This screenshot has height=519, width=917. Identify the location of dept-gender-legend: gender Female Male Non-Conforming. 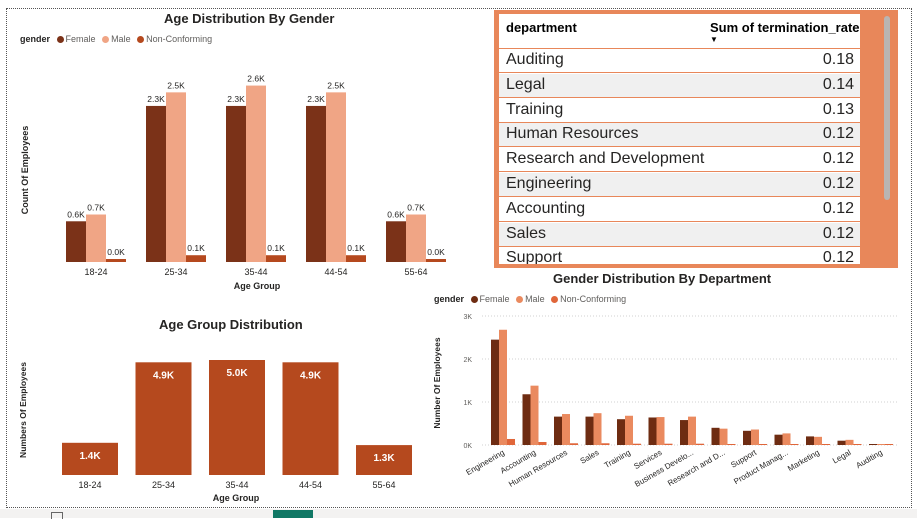
(530, 299).